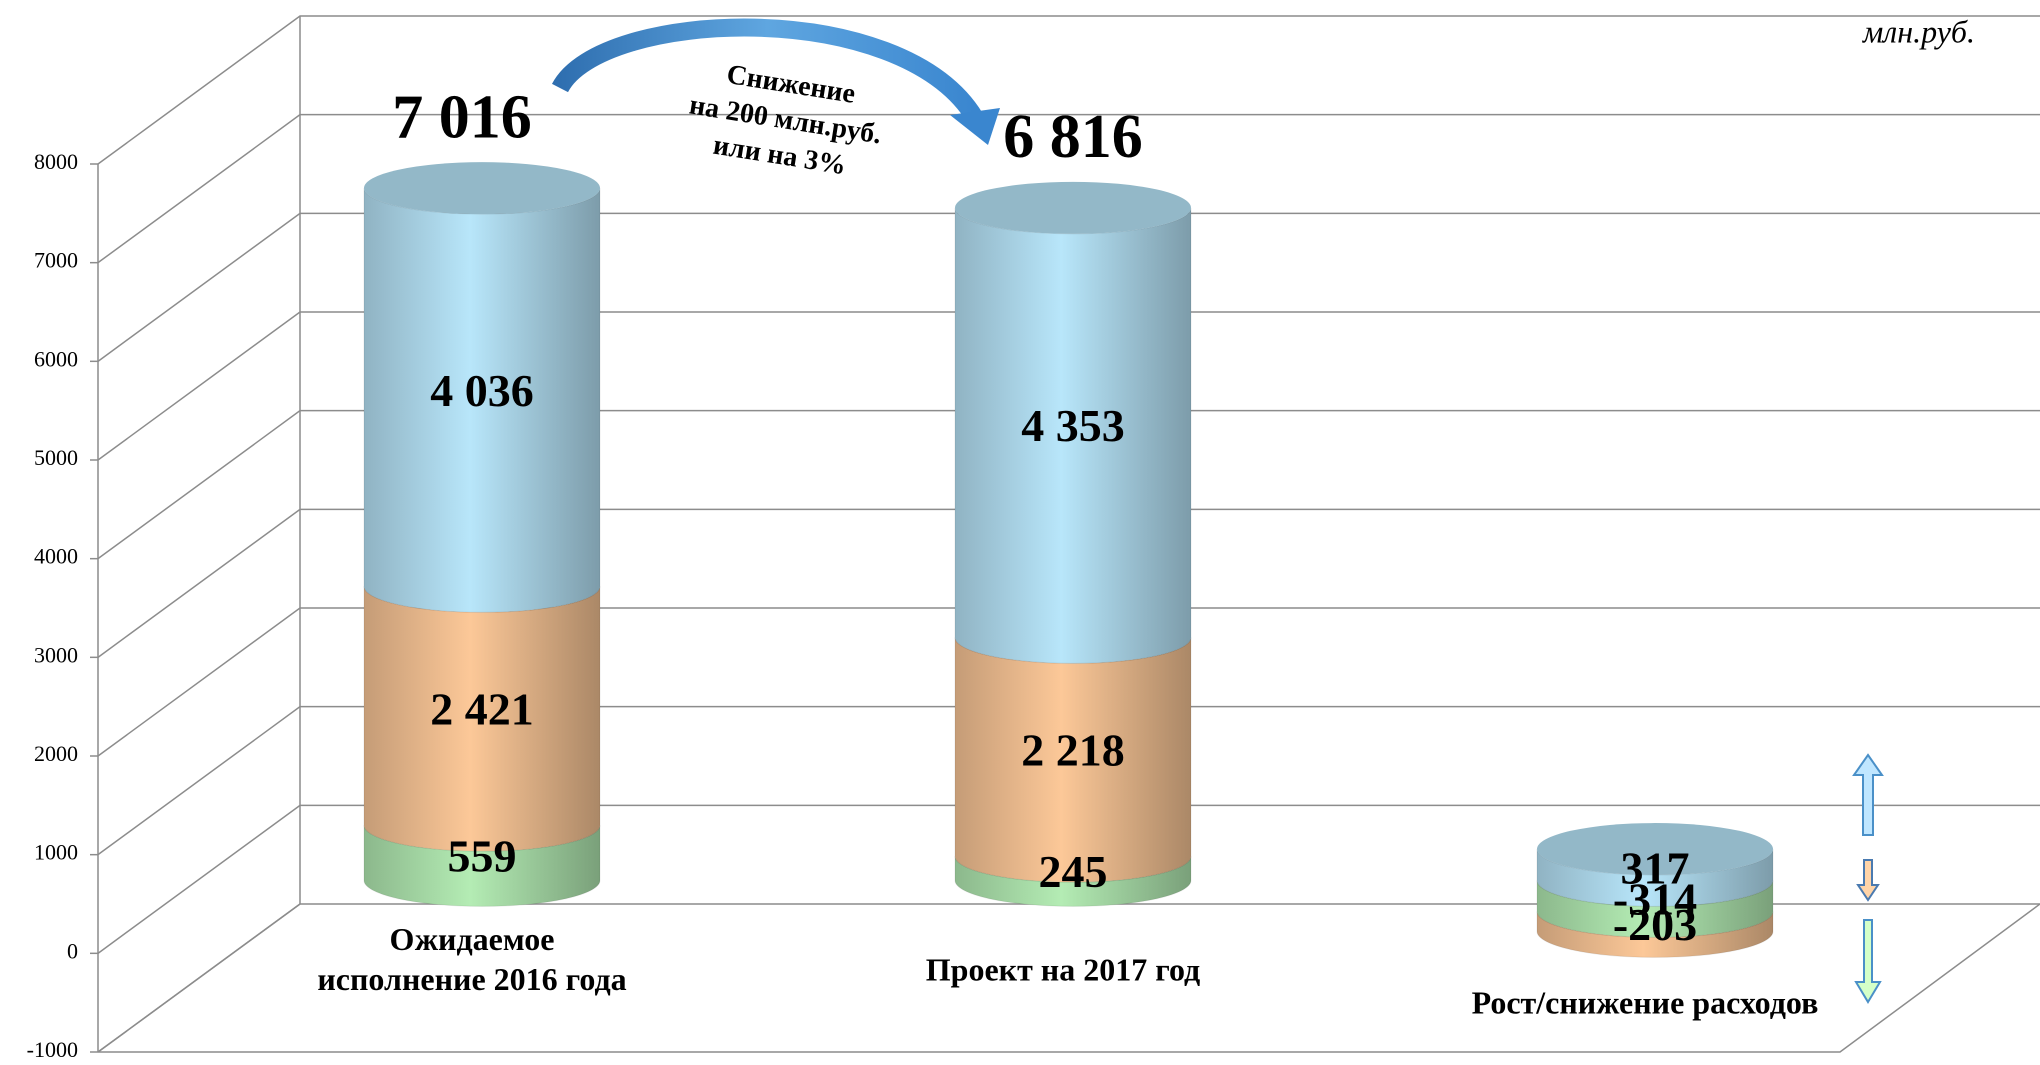 The width and height of the screenshot is (2040, 1065). I want to click on value-label: 2 421, so click(482, 708).